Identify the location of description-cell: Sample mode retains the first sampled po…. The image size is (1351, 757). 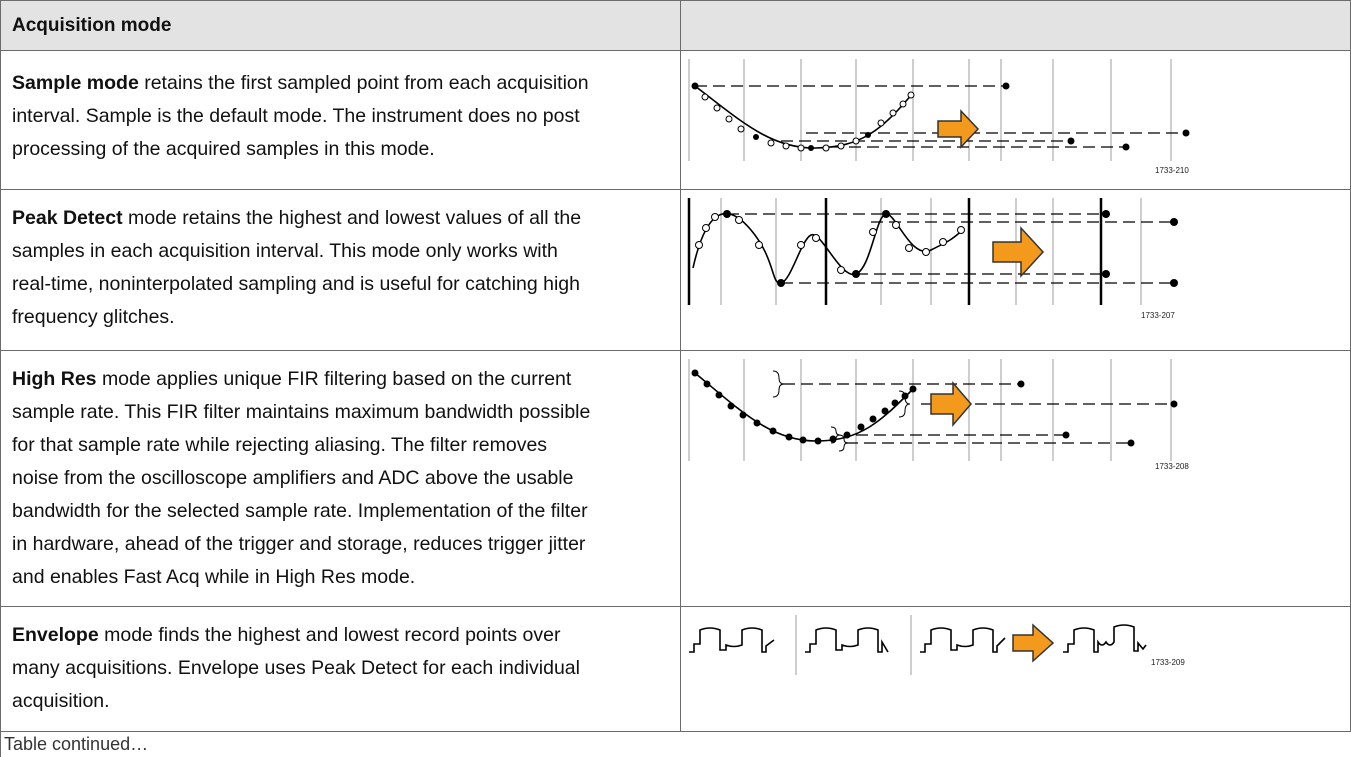
(340, 120).